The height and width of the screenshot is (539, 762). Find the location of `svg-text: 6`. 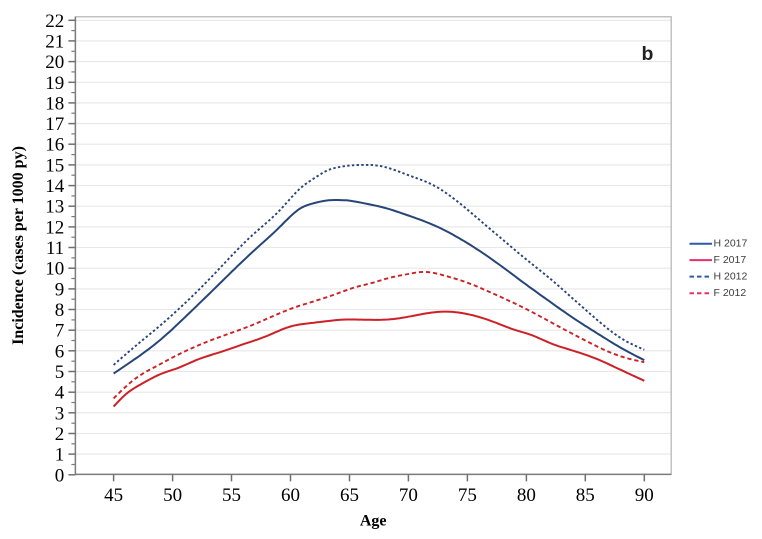

svg-text: 6 is located at coordinates (60, 351).